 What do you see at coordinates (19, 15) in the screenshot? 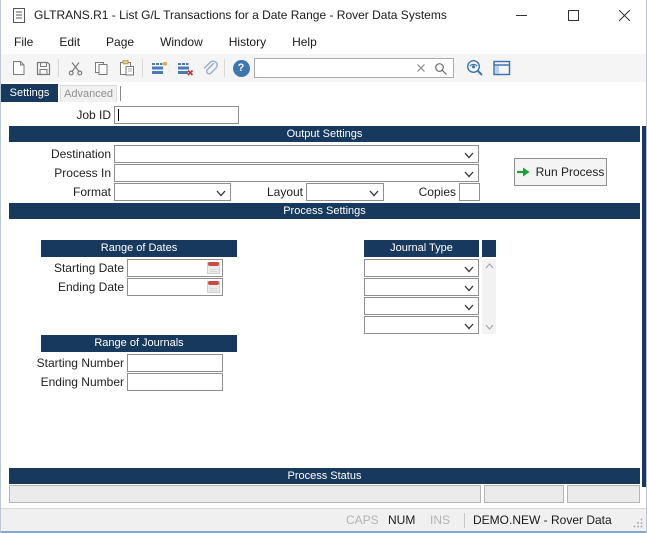
I see `app-document-icon` at bounding box center [19, 15].